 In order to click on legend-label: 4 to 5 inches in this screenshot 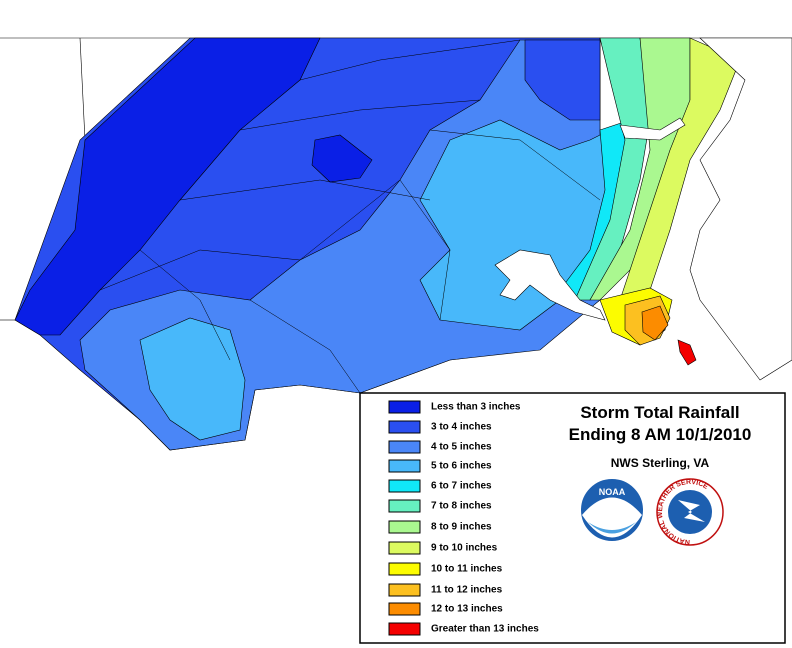, I will do `click(461, 447)`.